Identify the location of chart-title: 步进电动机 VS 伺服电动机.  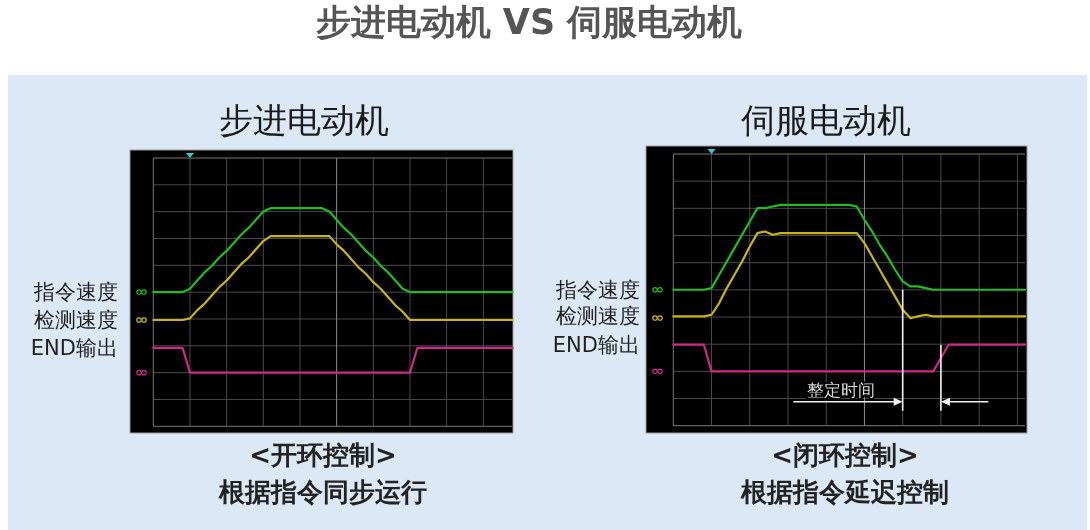
(529, 22).